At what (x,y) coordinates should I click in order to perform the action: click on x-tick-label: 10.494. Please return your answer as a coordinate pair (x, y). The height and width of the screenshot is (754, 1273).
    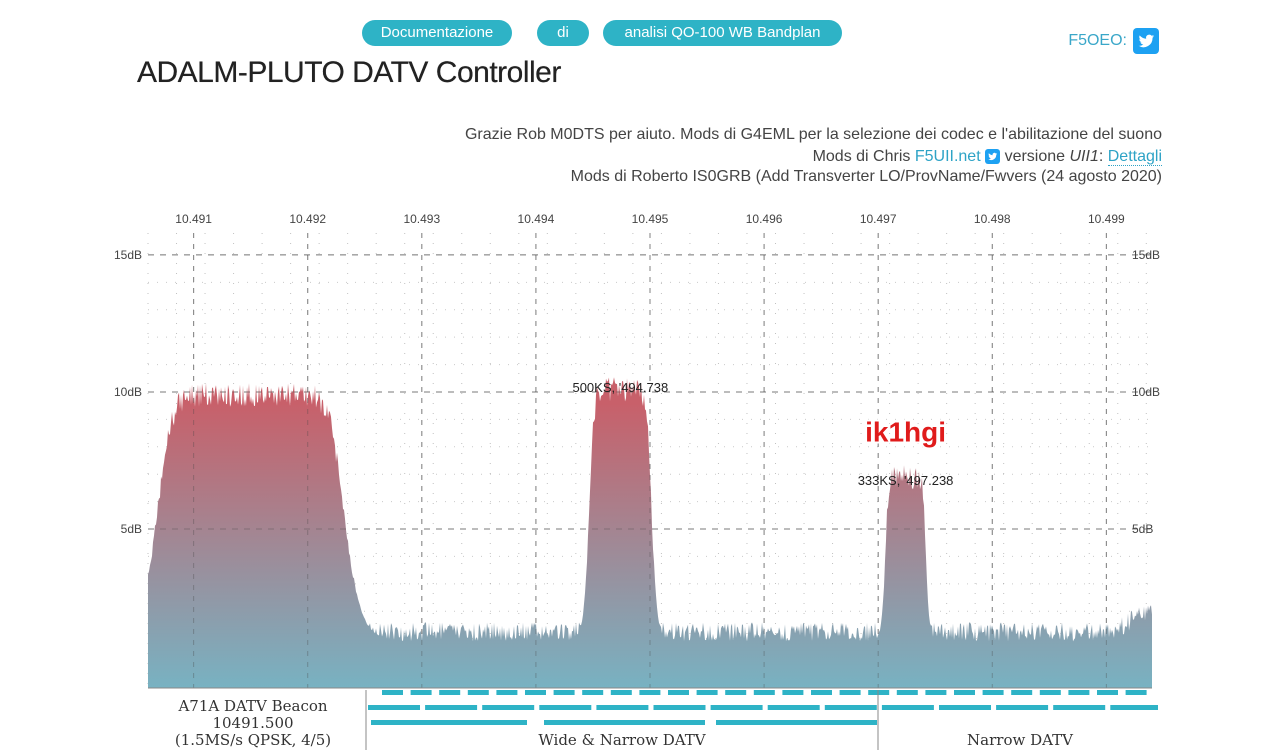
    Looking at the image, I should click on (536, 219).